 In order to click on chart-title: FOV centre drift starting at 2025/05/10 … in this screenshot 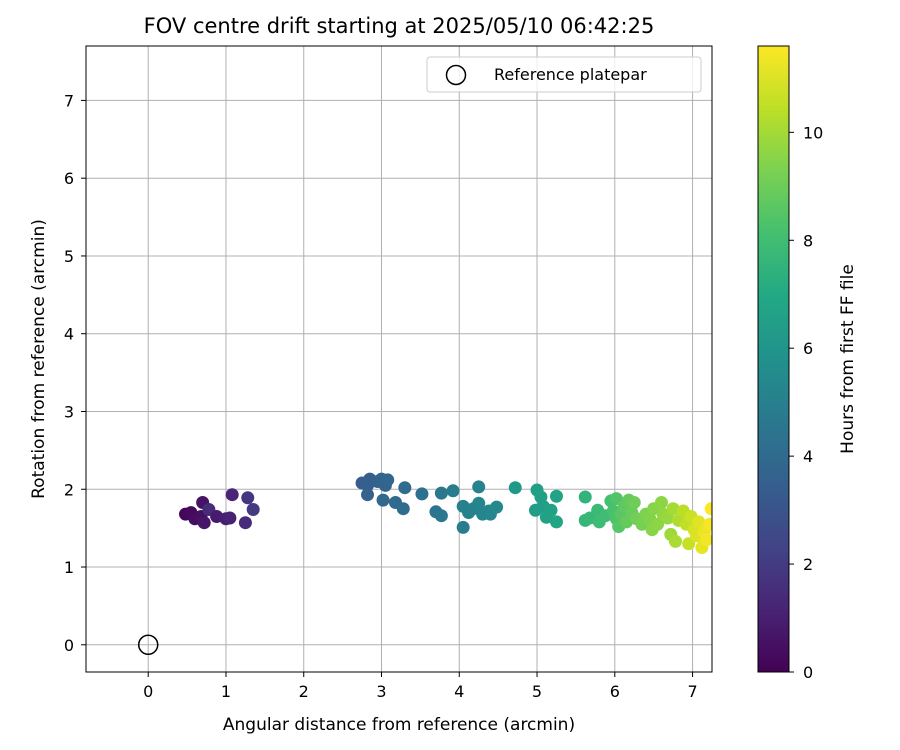, I will do `click(399, 26)`.